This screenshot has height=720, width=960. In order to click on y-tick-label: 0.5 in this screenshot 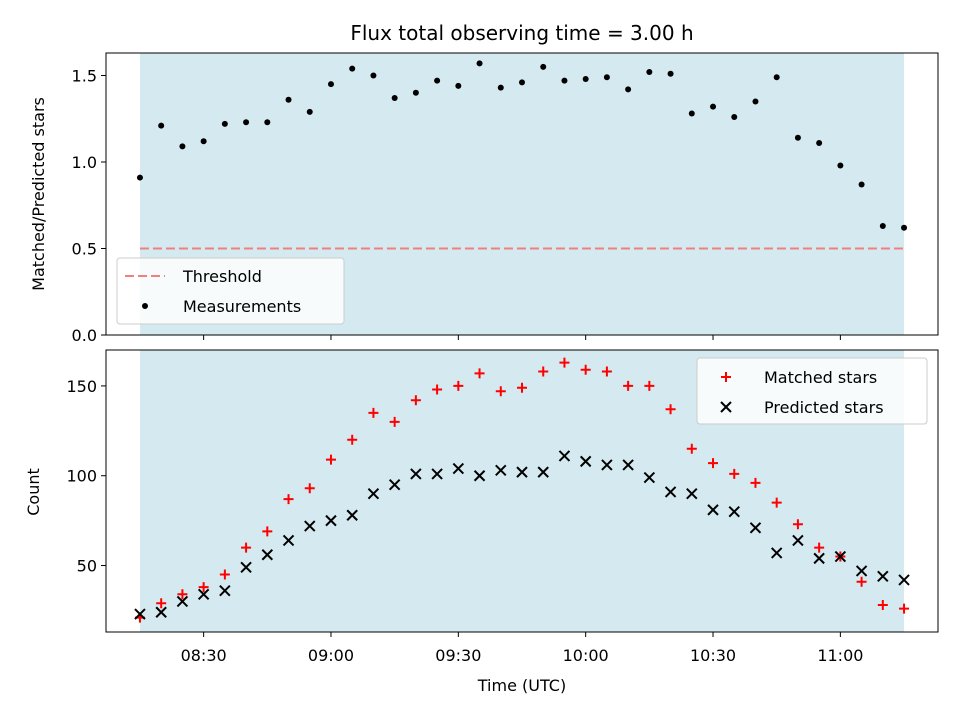, I will do `click(84, 248)`.